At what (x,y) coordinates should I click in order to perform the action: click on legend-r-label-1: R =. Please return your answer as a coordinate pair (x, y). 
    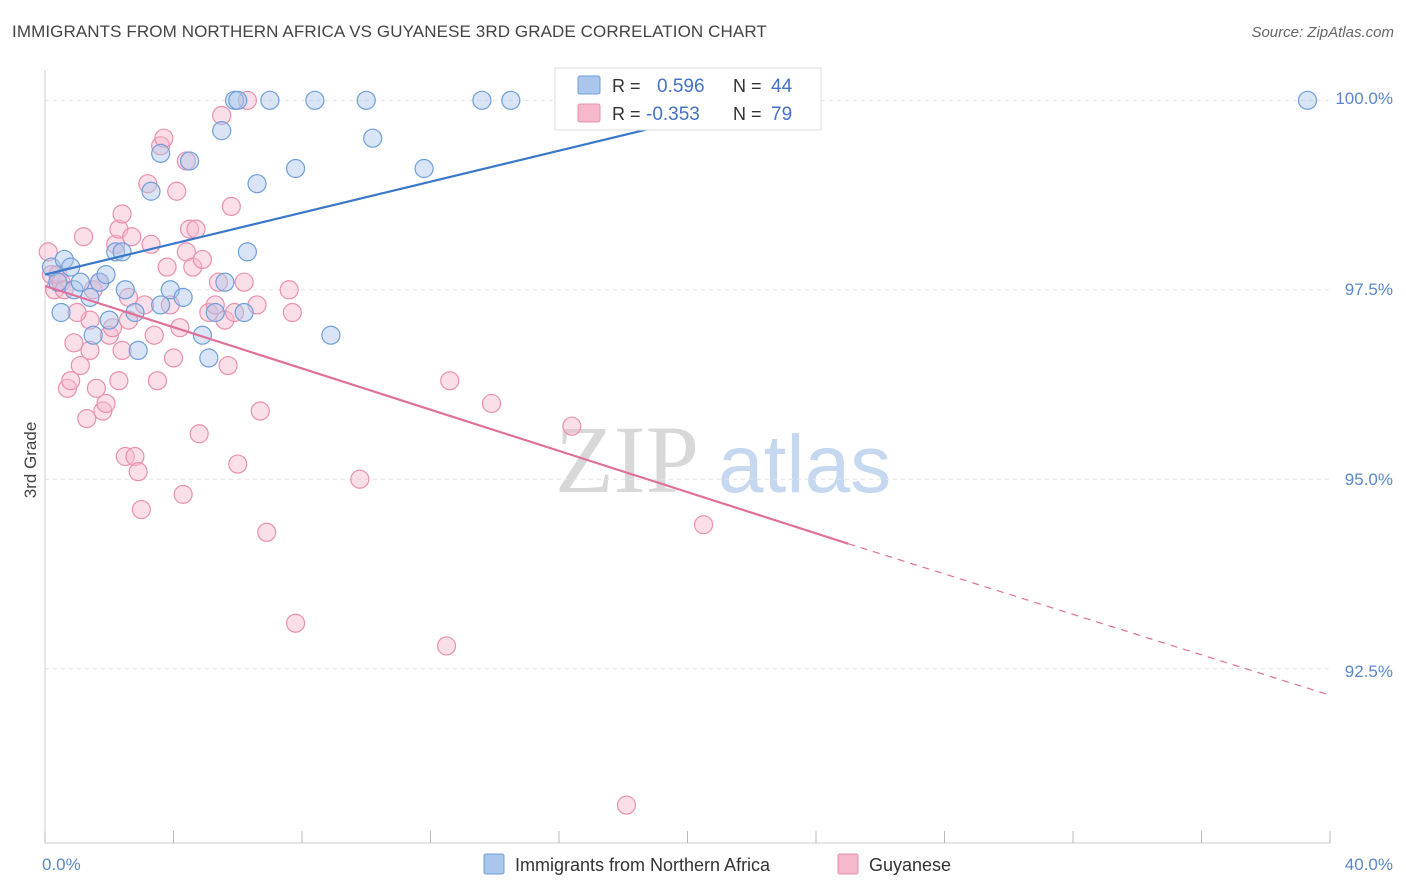
    Looking at the image, I should click on (626, 86).